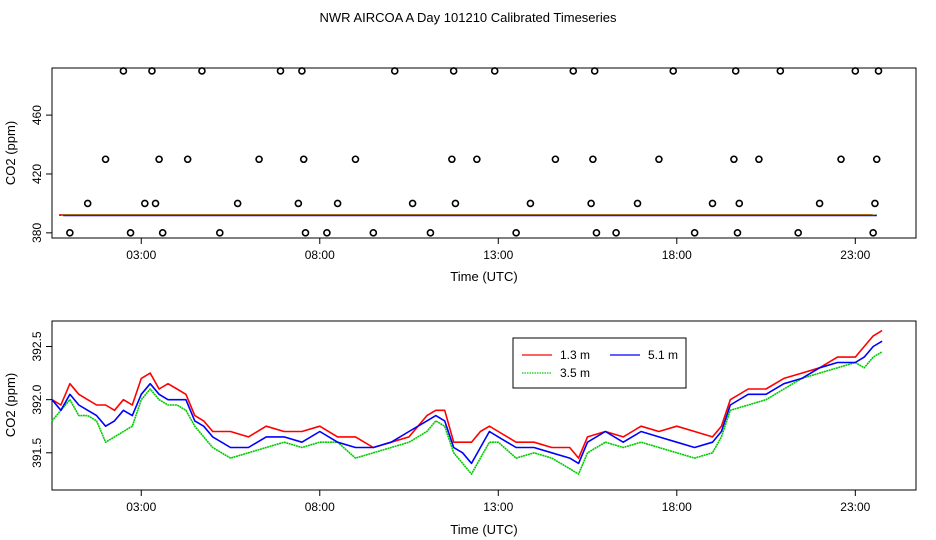  What do you see at coordinates (10, 153) in the screenshot?
I see `top-y-axis-label: CO2 (ppm)` at bounding box center [10, 153].